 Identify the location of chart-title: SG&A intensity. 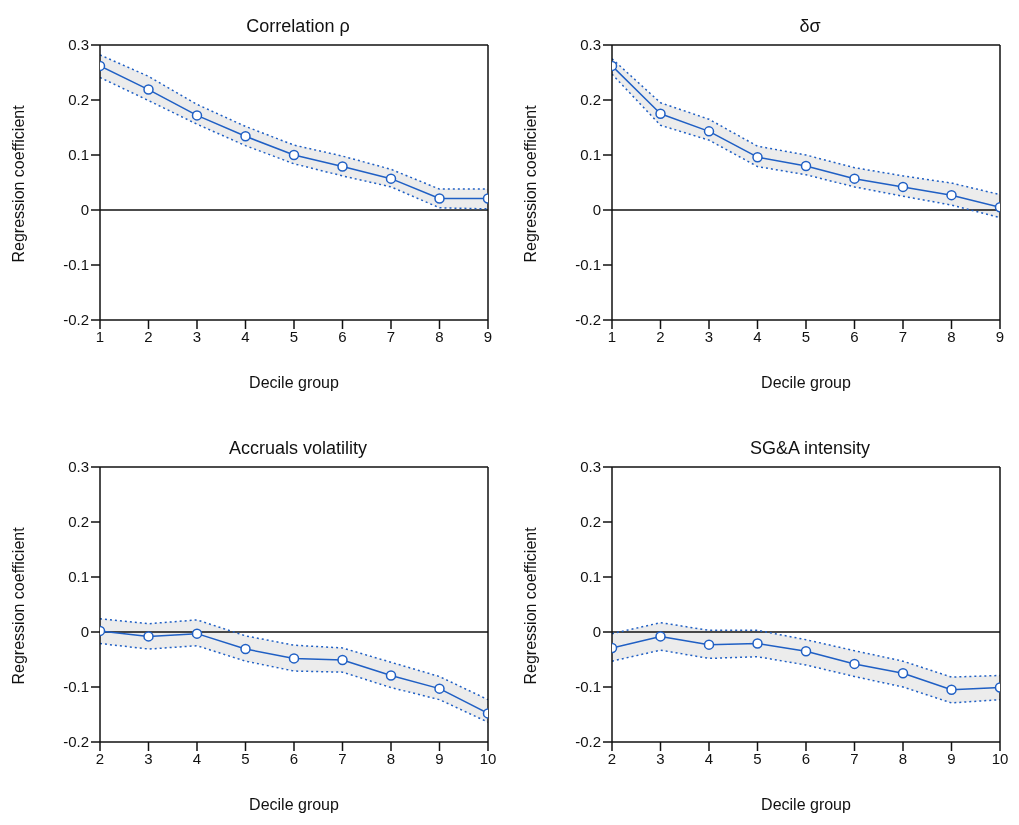
(810, 448).